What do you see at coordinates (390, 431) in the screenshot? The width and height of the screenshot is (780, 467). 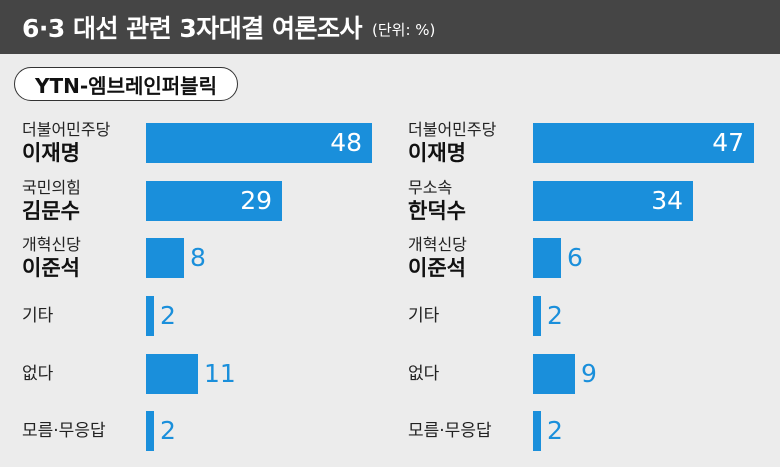 I see `bar-row: 모름·무응답 2` at bounding box center [390, 431].